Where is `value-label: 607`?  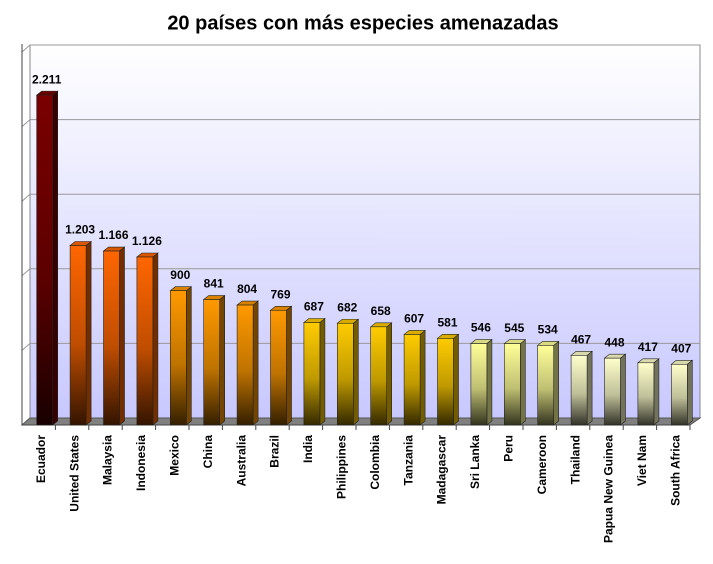 value-label: 607 is located at coordinates (414, 319).